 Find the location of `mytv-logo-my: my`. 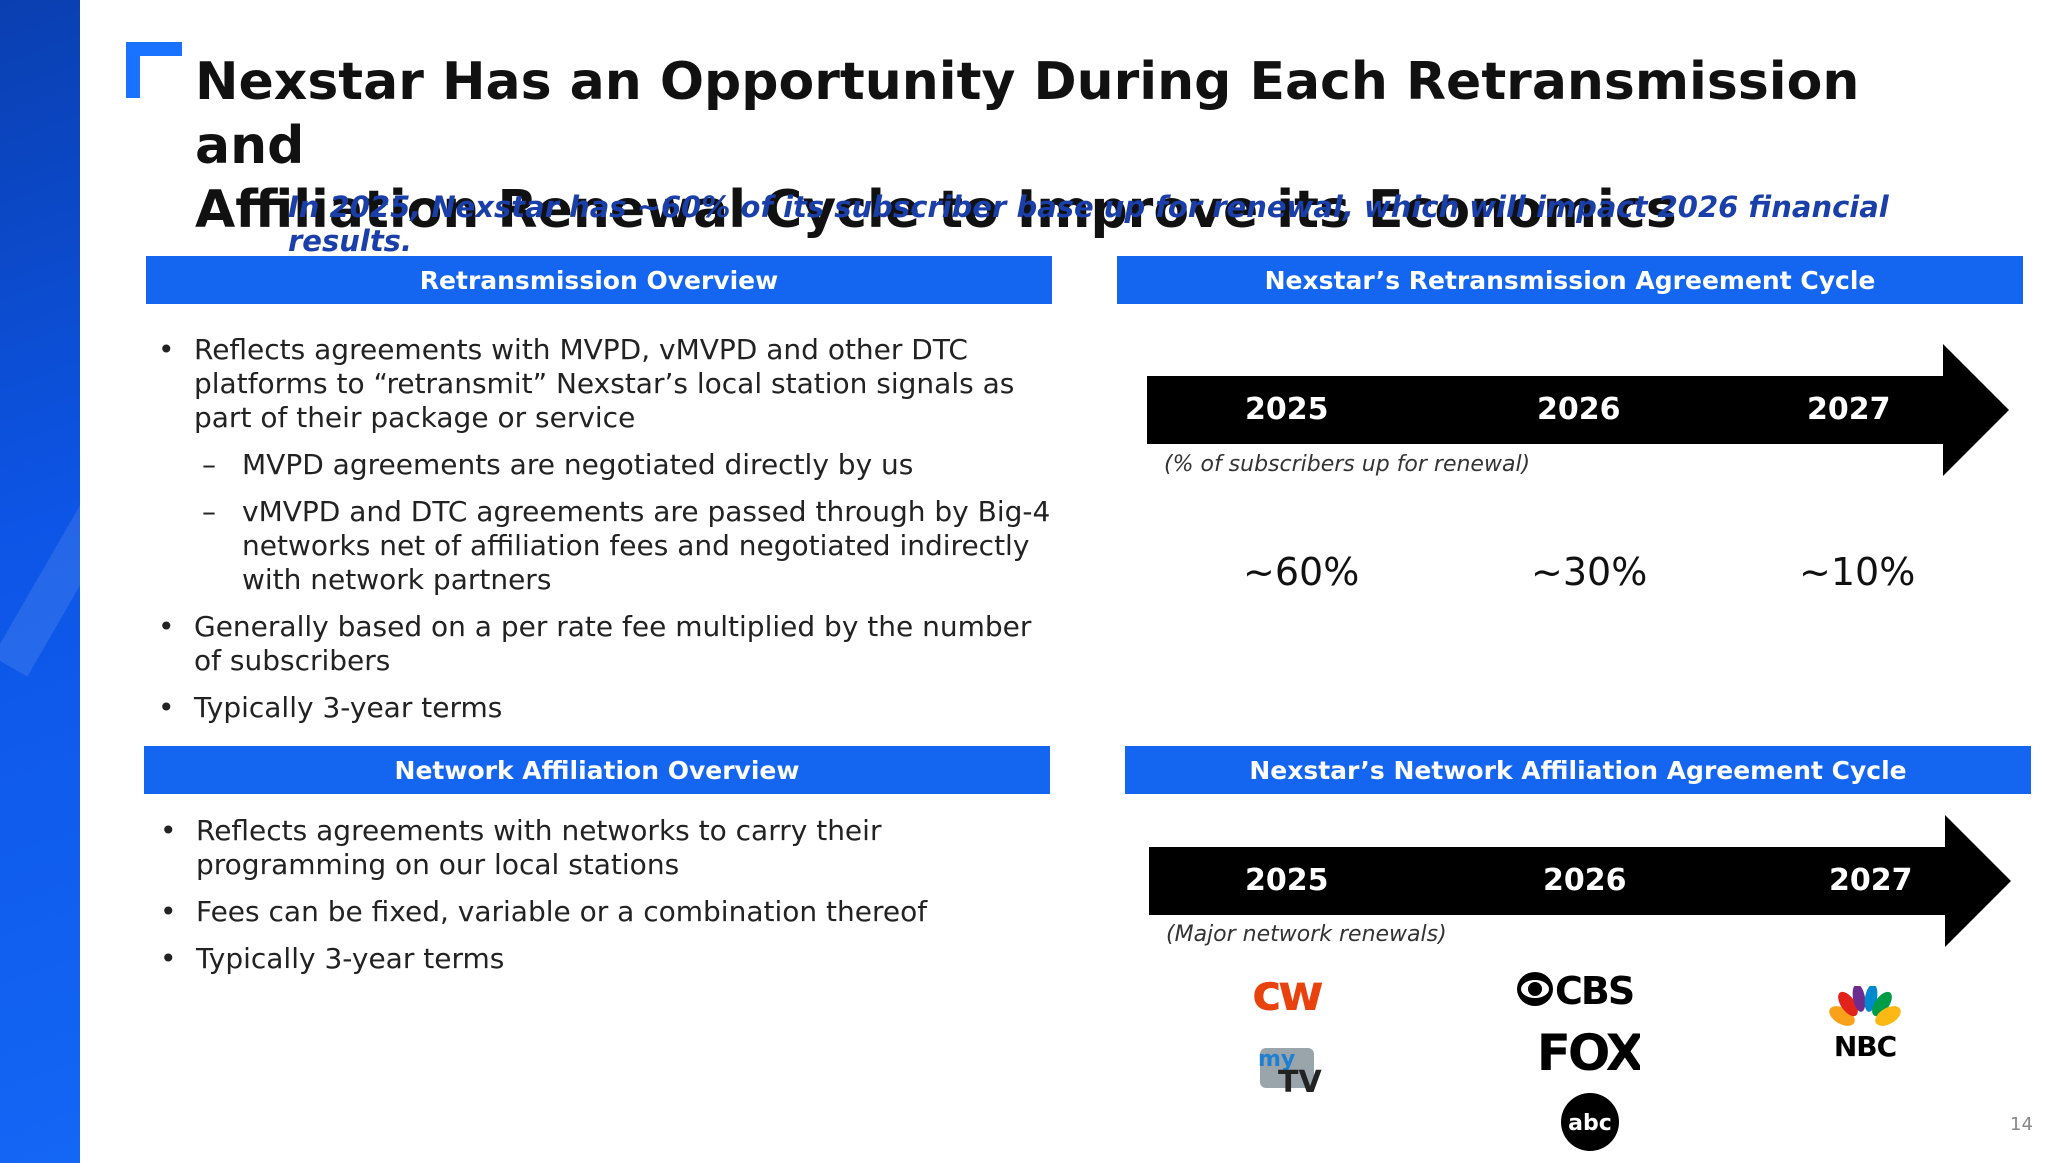

mytv-logo-my: my is located at coordinates (1276, 1059).